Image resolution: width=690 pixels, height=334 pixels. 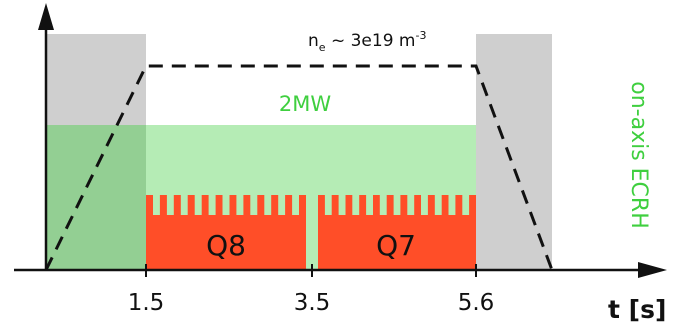 I want to click on ecrh-rampup-overlap, so click(x=96, y=197).